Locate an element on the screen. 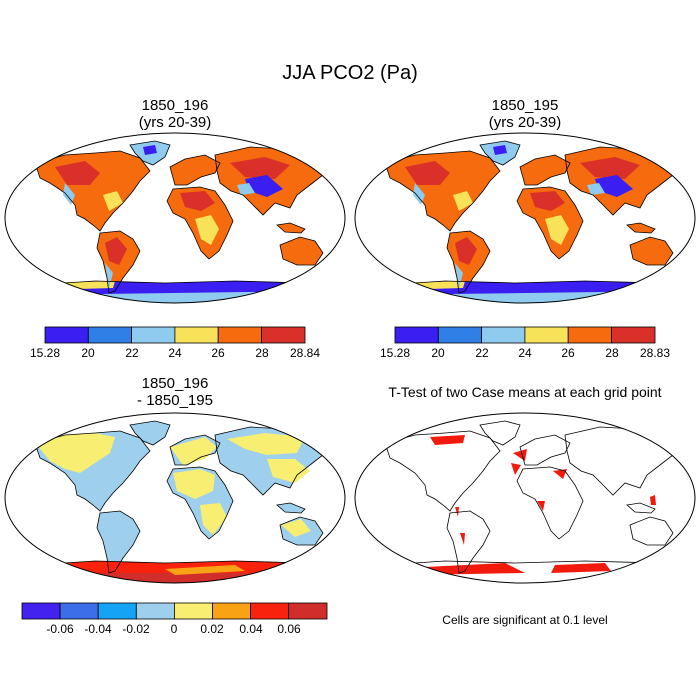  colorbar-1-label-3: 24 is located at coordinates (175, 353).